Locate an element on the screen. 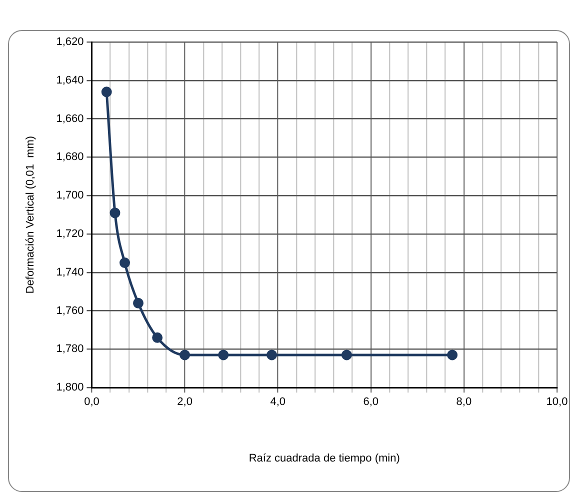 Image resolution: width=577 pixels, height=497 pixels. y-tick-label: 1,760 is located at coordinates (70, 310).